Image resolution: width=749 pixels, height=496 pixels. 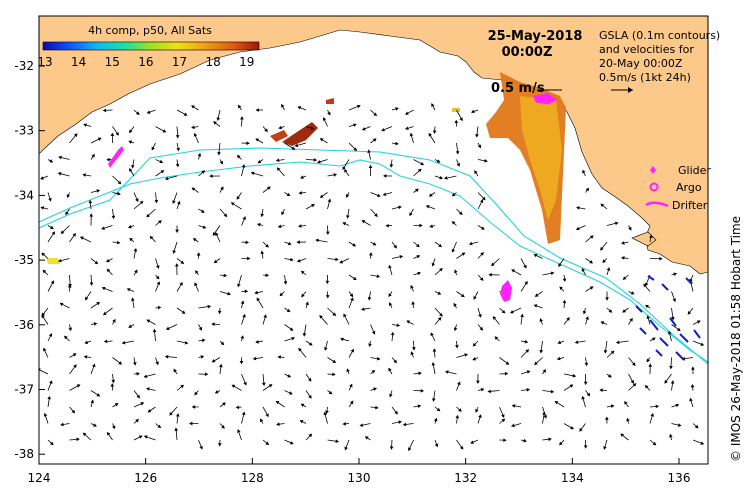 I want to click on lon-tick-label: 132, so click(x=465, y=478).